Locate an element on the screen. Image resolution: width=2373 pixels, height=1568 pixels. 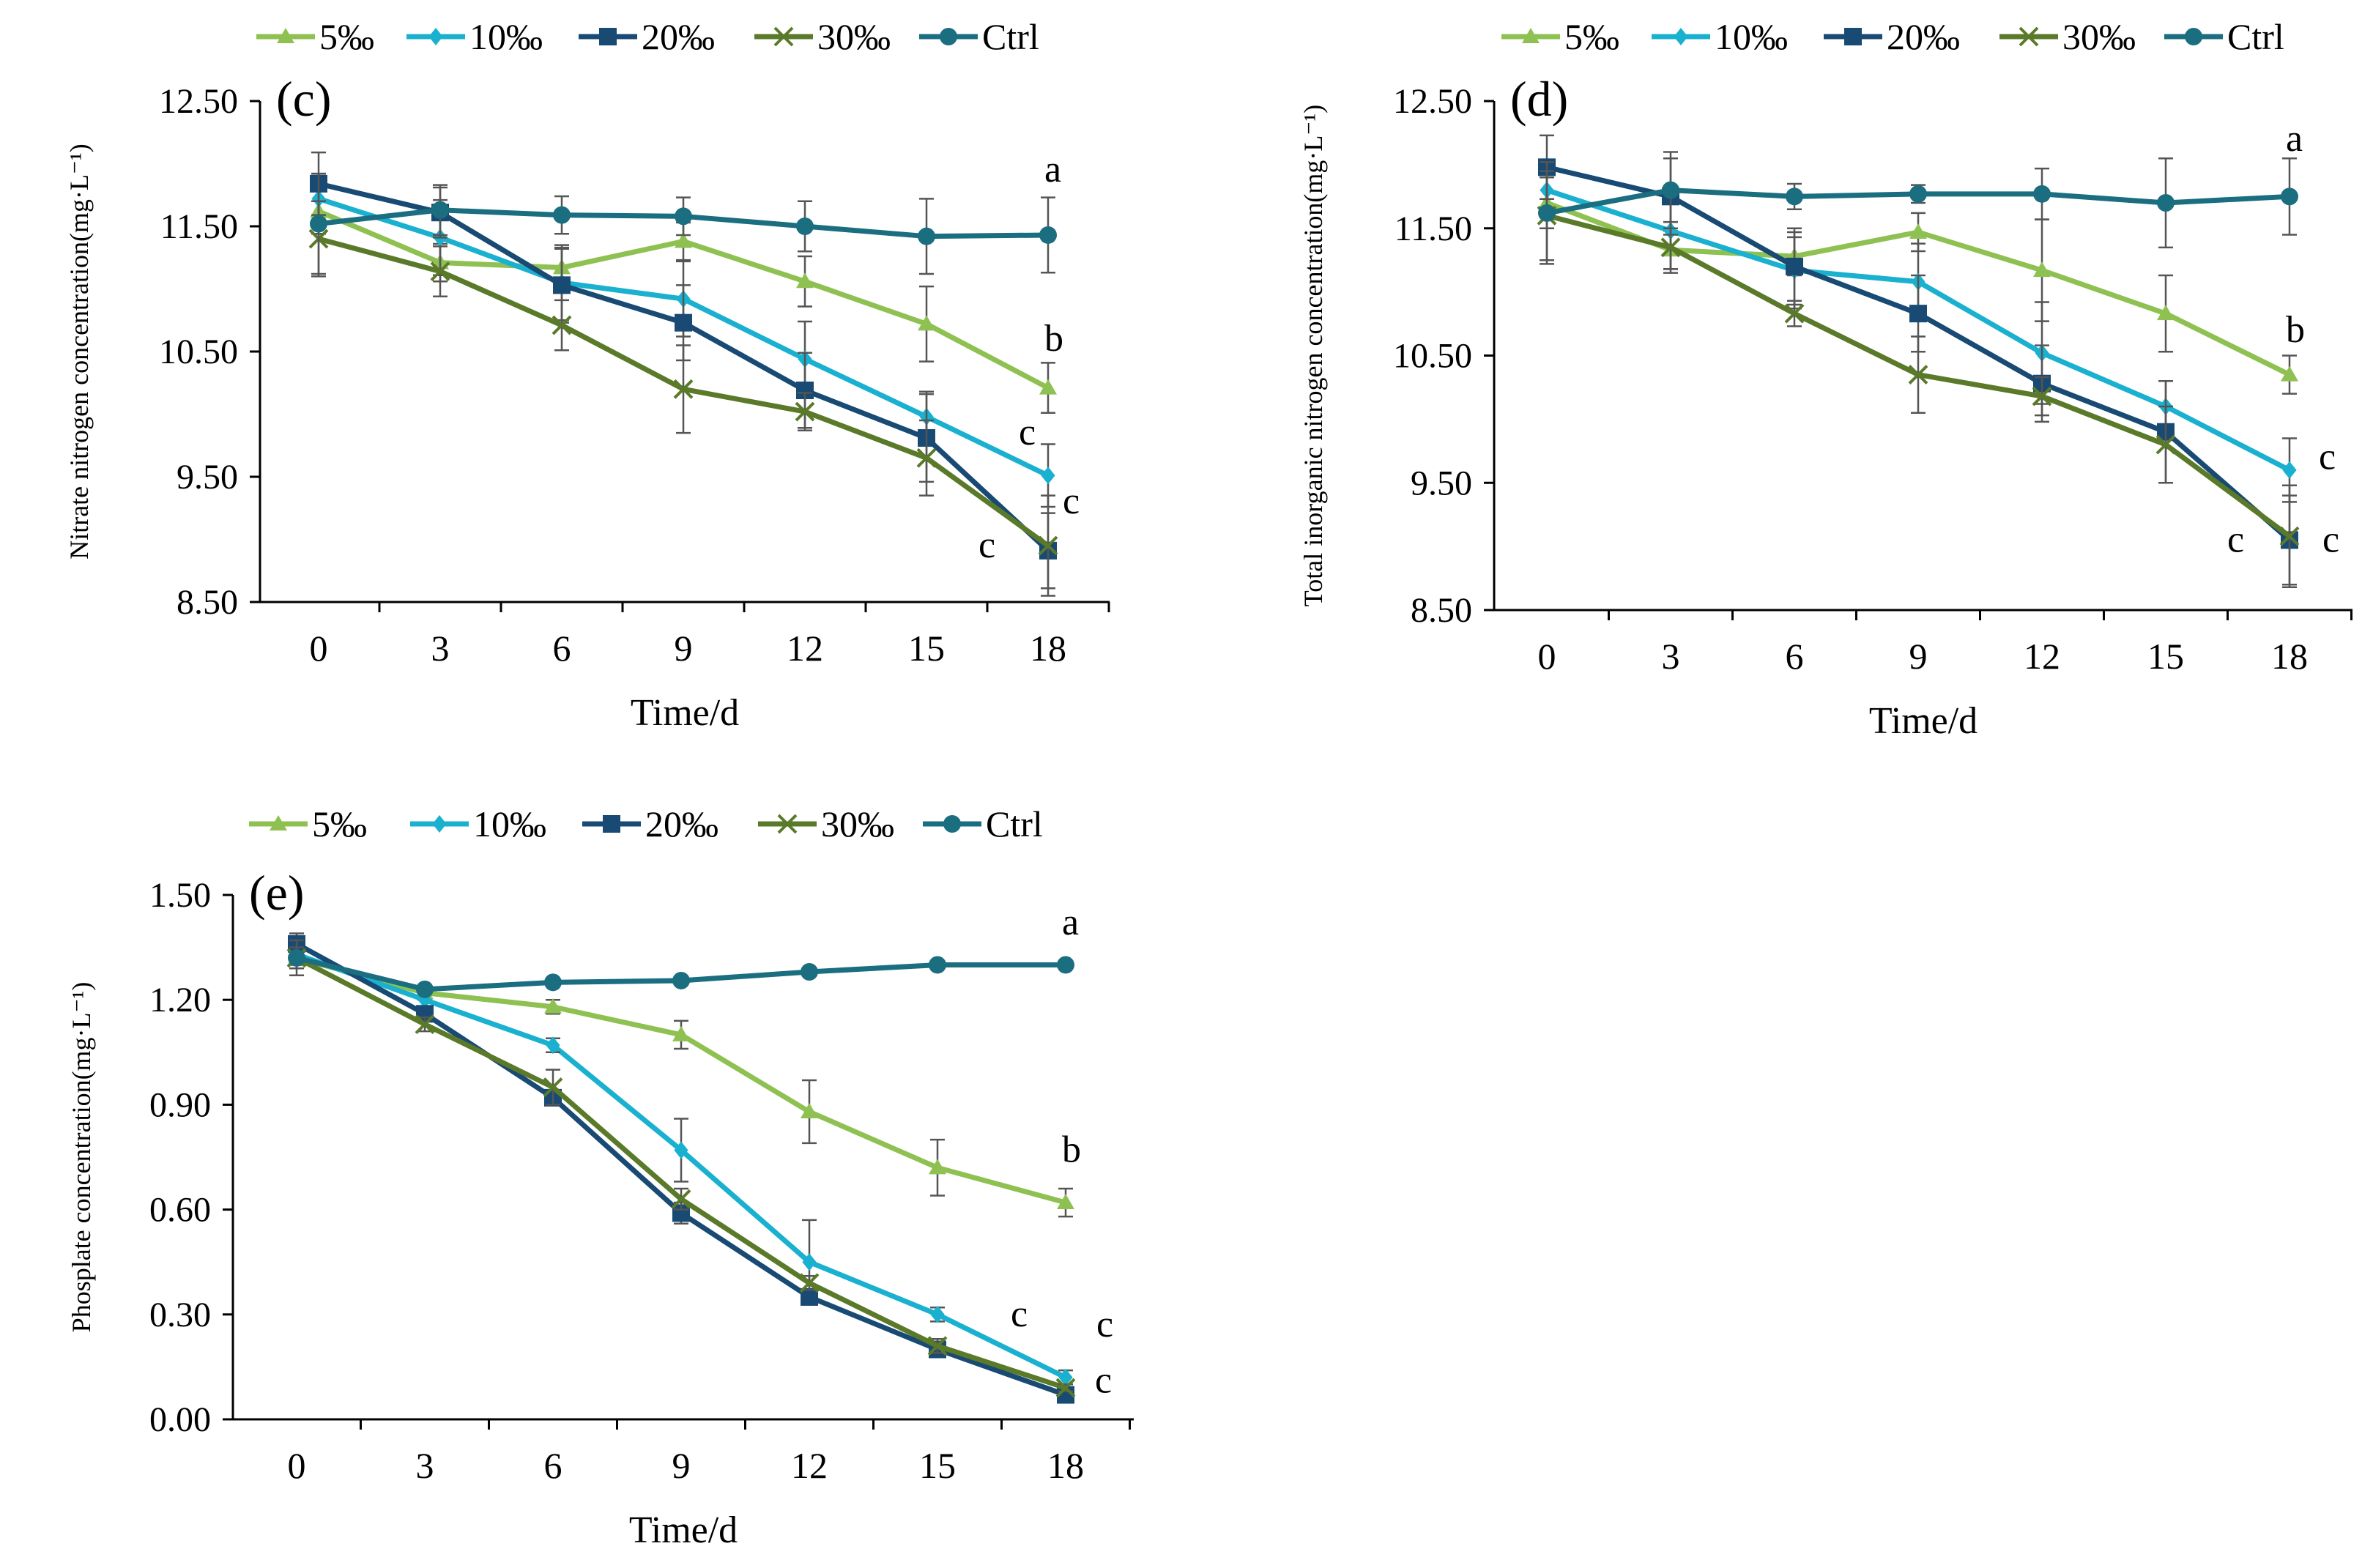
y-tick-label: 0.60 is located at coordinates (180, 1210).